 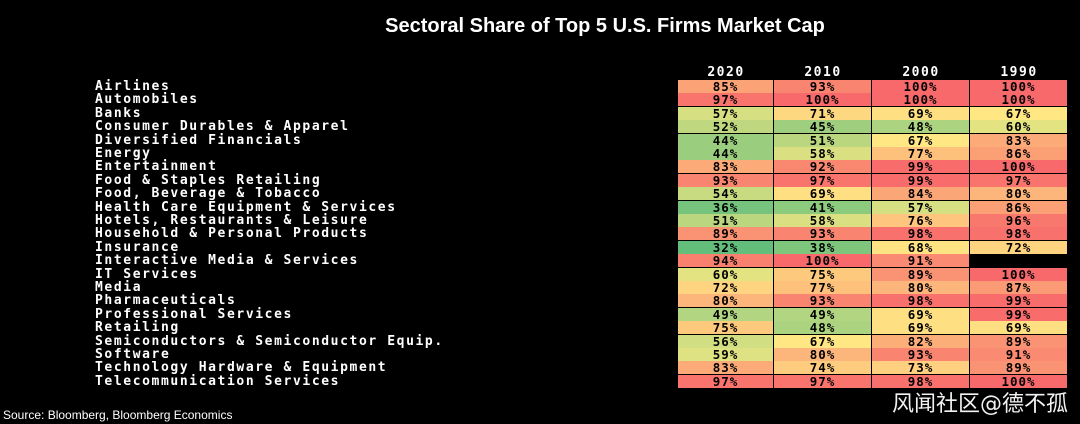 What do you see at coordinates (137, 247) in the screenshot?
I see `row-label: Insurance` at bounding box center [137, 247].